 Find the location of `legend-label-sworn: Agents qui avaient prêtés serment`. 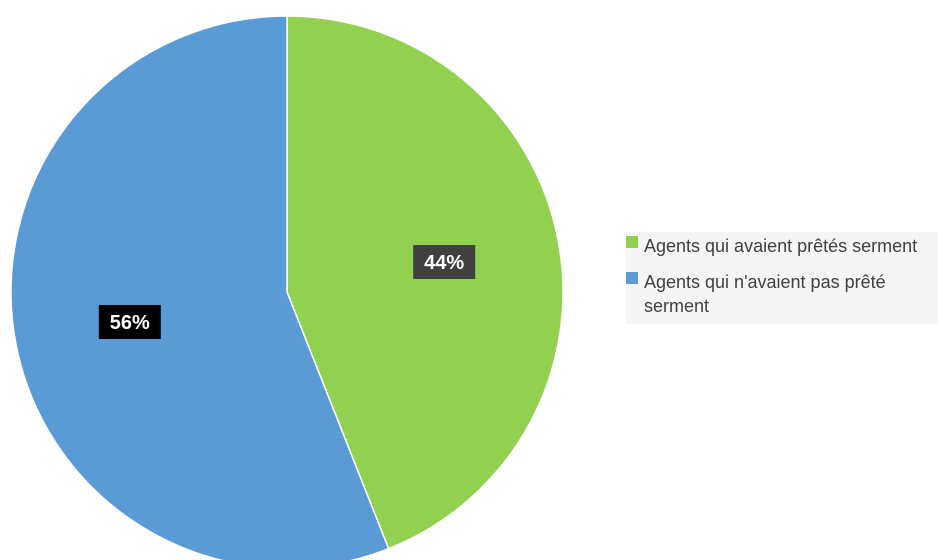

legend-label-sworn: Agents qui avaient prêtés serment is located at coordinates (781, 246).